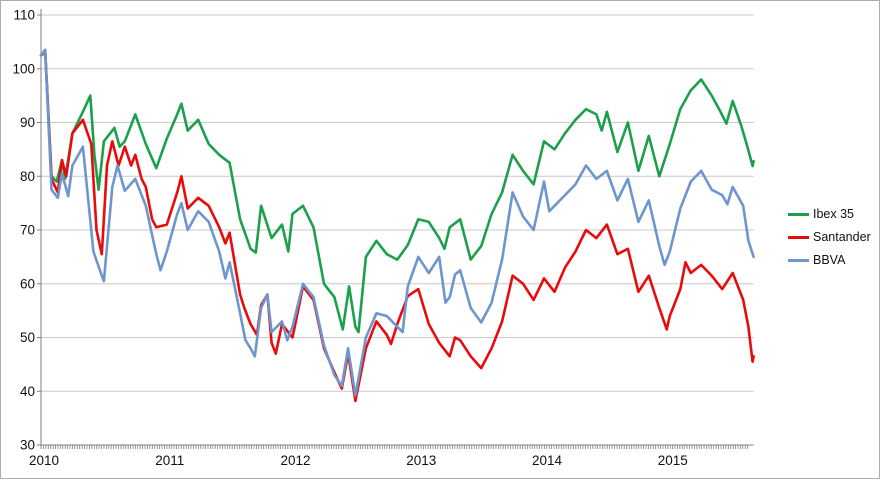 The height and width of the screenshot is (479, 880). What do you see at coordinates (169, 460) in the screenshot?
I see `x-axis-year-label: 2011` at bounding box center [169, 460].